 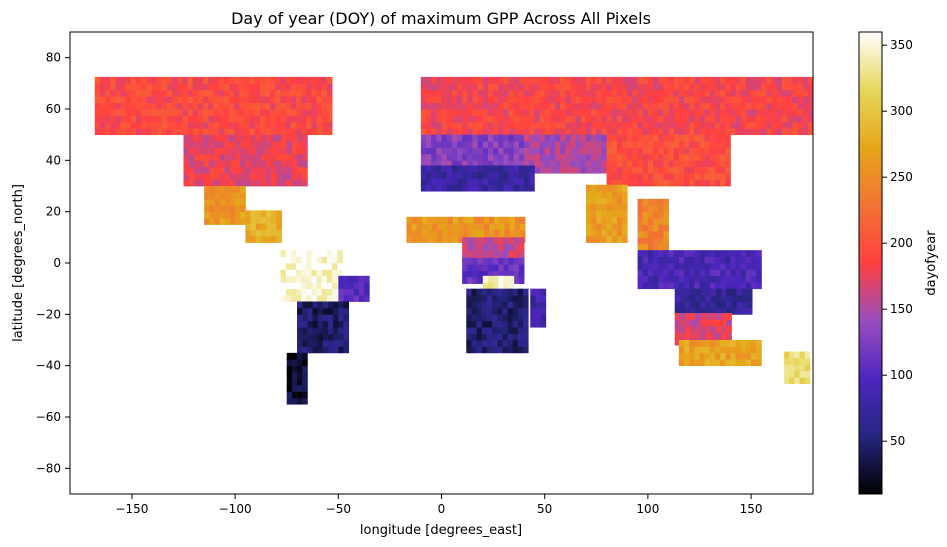 I want to click on colorbar-frame, so click(x=870, y=263).